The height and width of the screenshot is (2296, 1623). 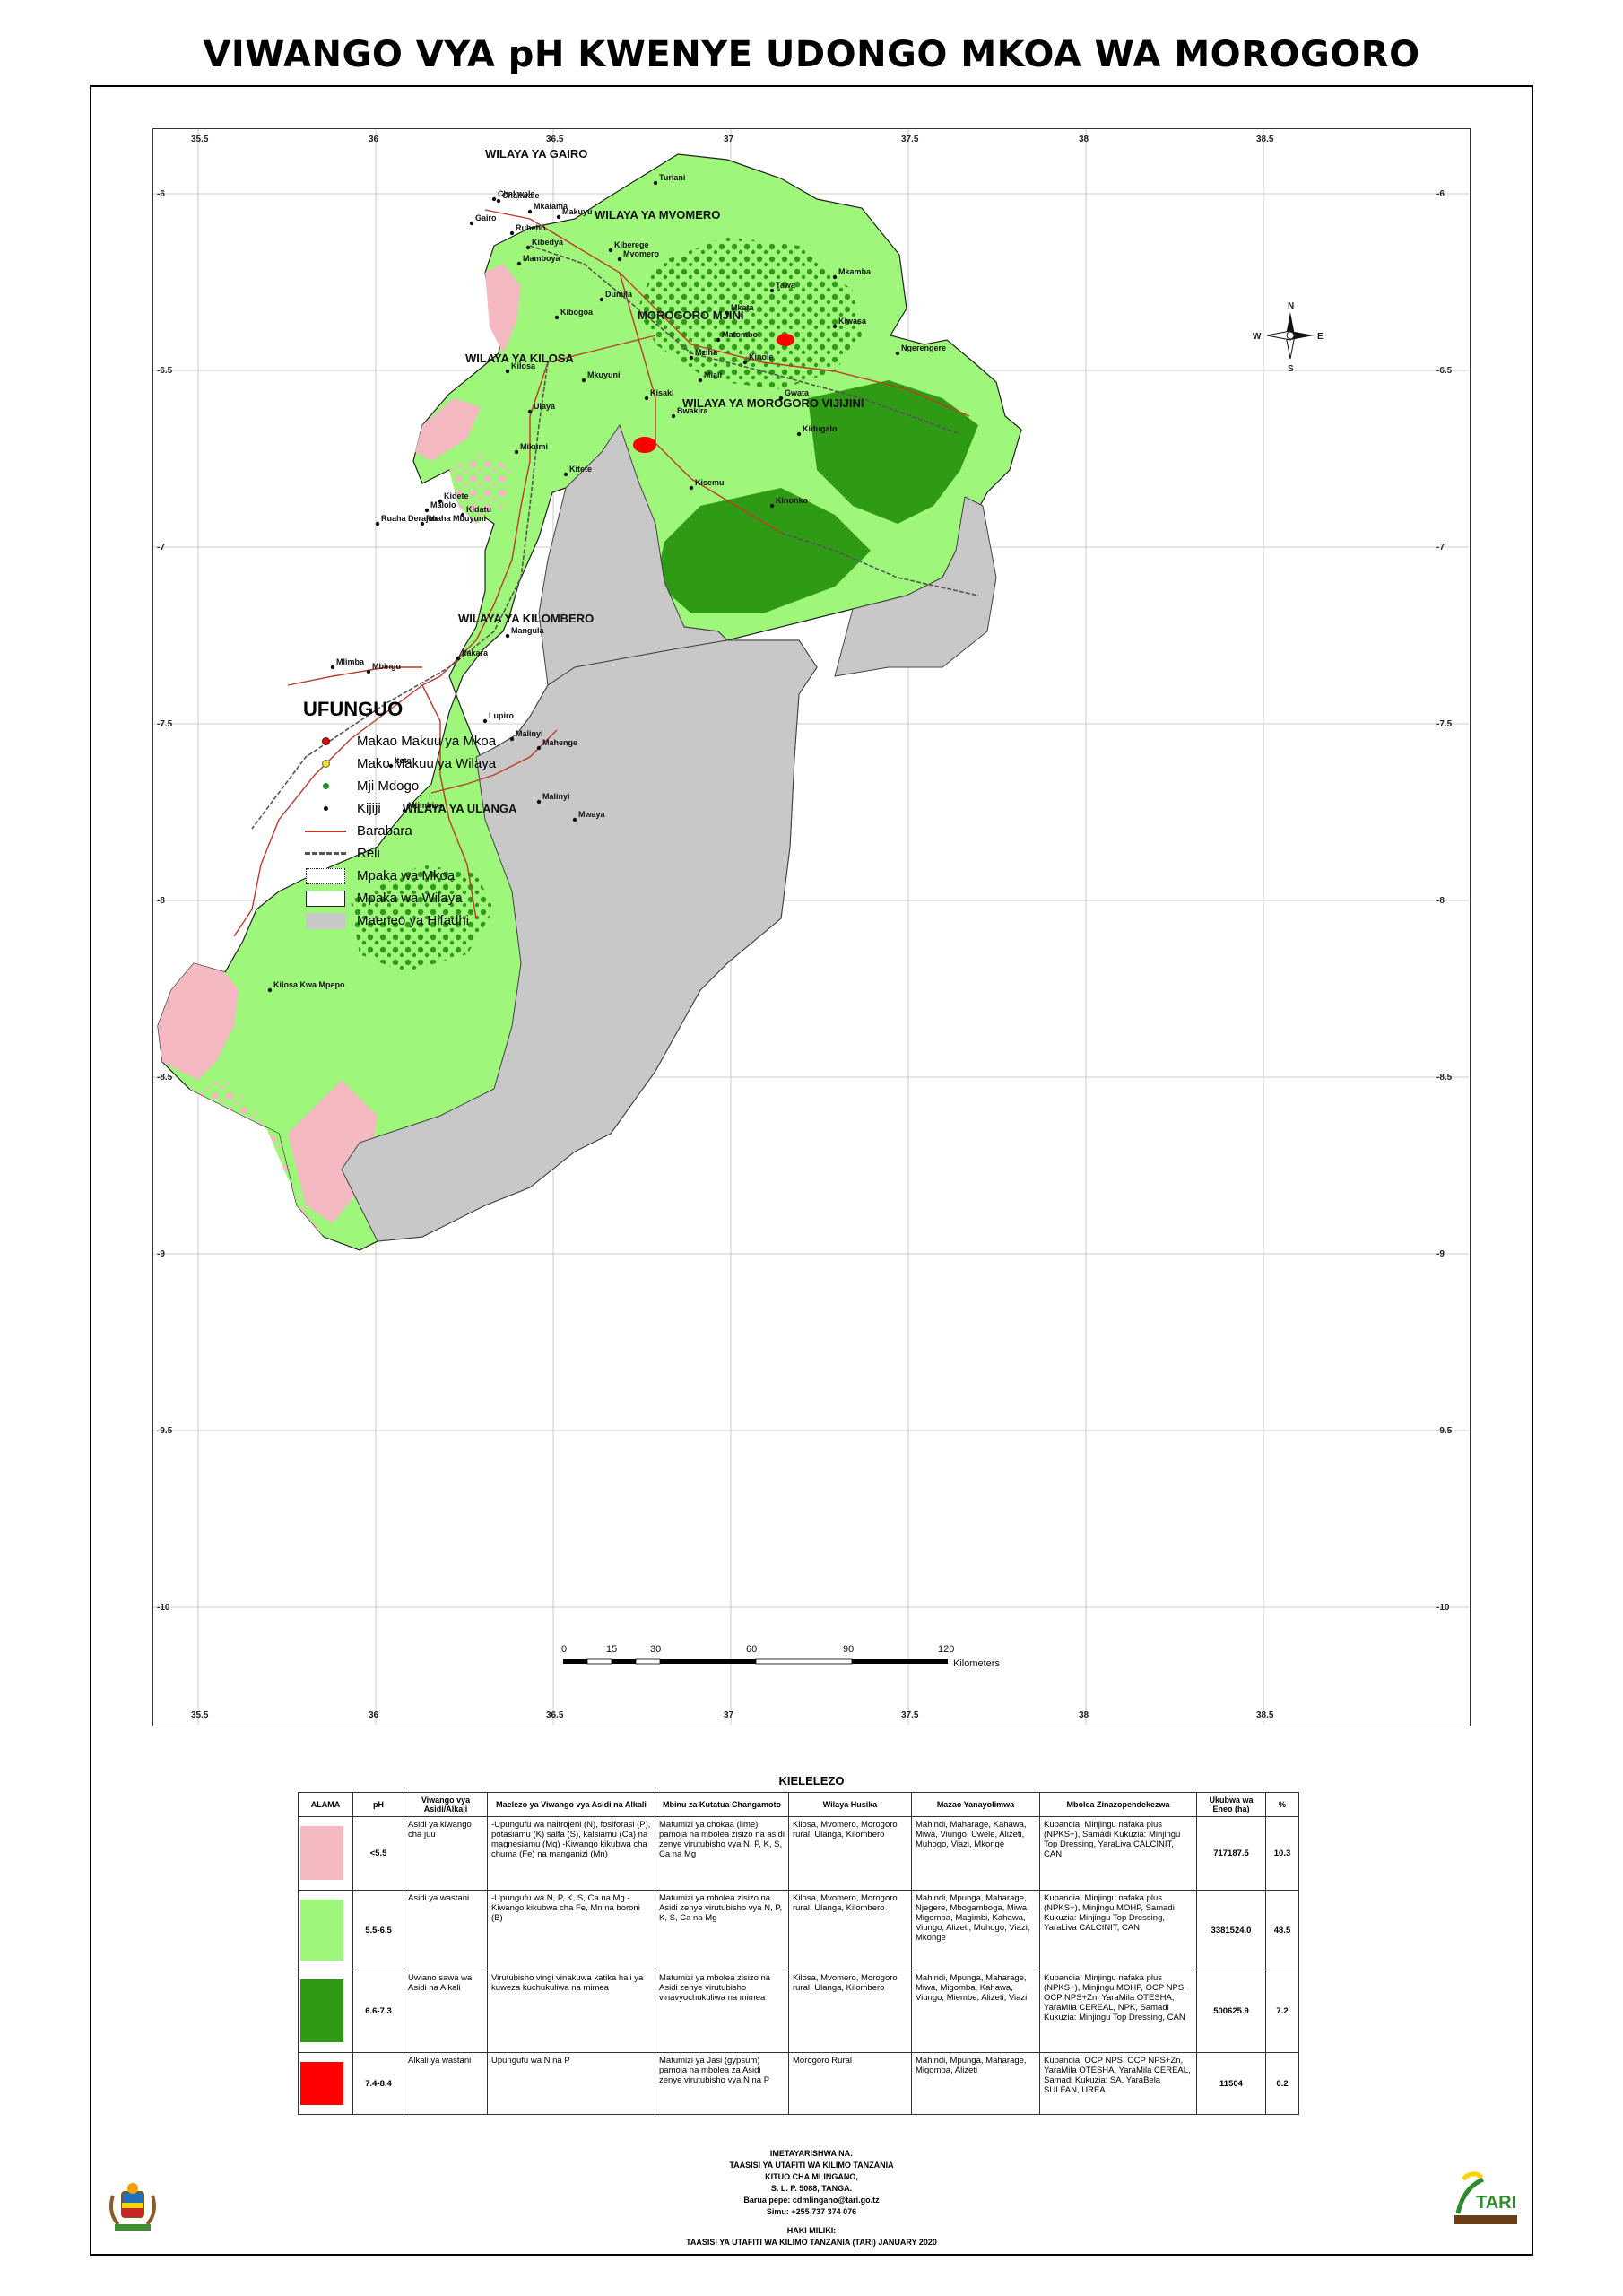 What do you see at coordinates (785, 340) in the screenshot?
I see `ph-7-4-8-4-area-kisaki` at bounding box center [785, 340].